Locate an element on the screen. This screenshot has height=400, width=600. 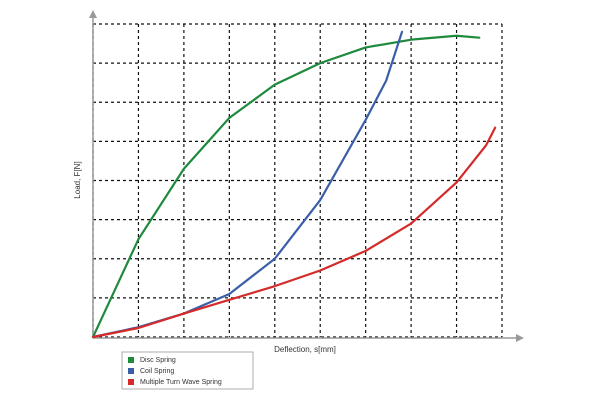
x-axis-arrow is located at coordinates (520, 338).